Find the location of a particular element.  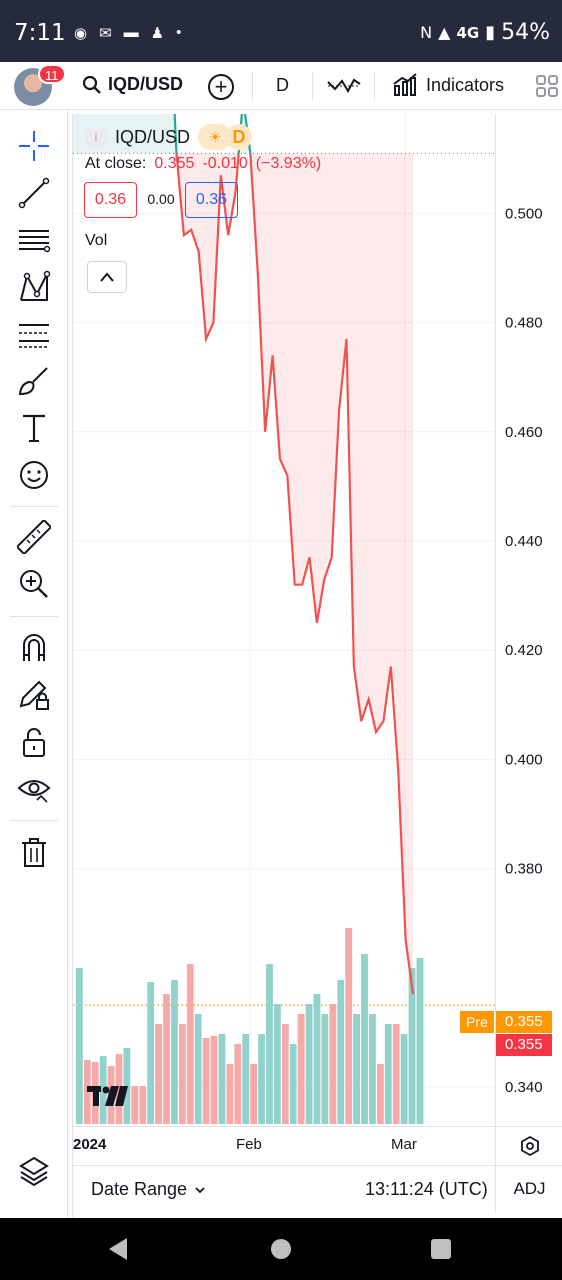

indicators-icon is located at coordinates (405, 84).